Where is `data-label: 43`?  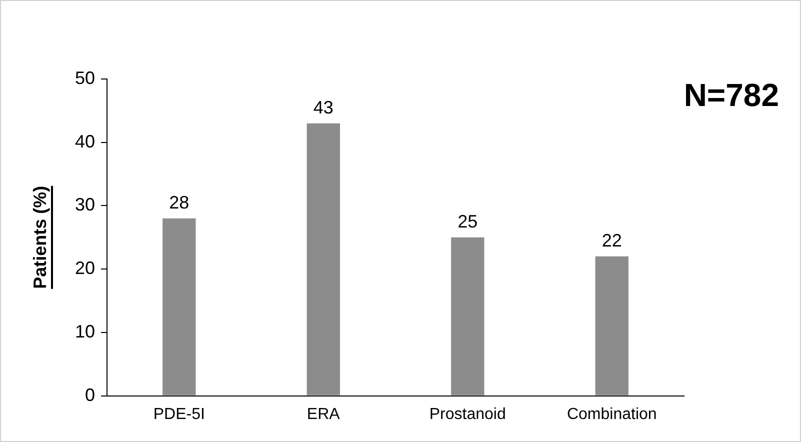 data-label: 43 is located at coordinates (323, 107).